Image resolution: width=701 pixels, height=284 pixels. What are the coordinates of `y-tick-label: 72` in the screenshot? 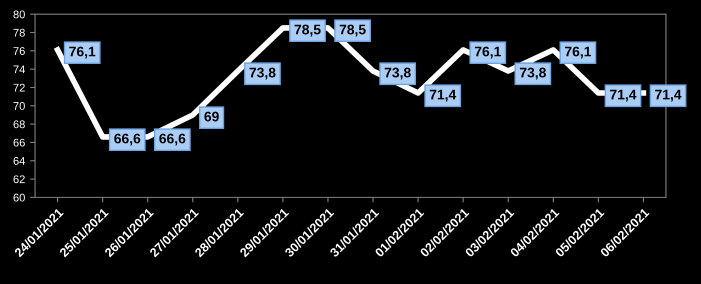 It's located at (19, 88).